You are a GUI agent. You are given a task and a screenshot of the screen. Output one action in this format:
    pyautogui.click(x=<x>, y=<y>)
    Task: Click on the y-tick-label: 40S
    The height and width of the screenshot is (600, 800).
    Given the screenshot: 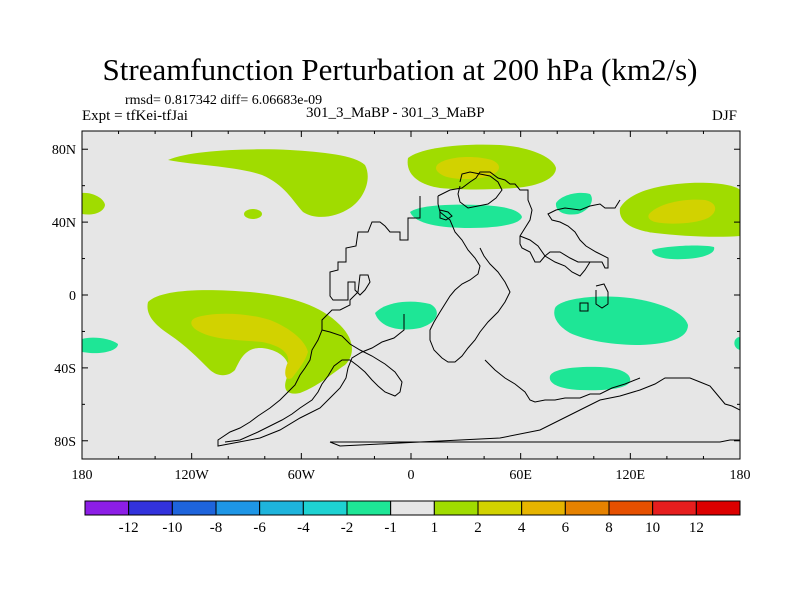 What is the action you would take?
    pyautogui.click(x=65, y=369)
    